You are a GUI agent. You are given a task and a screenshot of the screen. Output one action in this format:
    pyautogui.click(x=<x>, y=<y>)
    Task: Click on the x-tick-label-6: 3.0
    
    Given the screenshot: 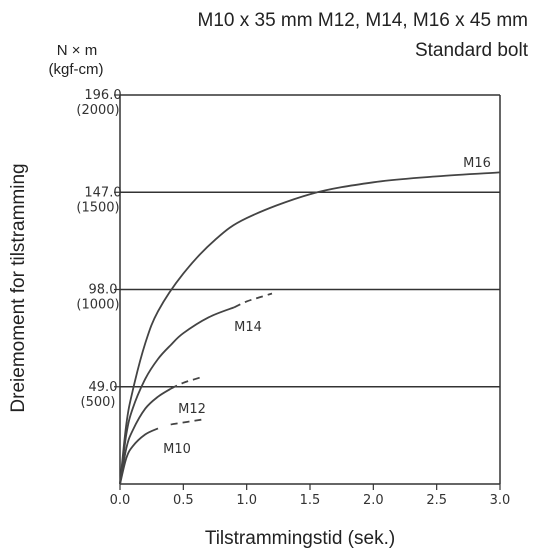 What is the action you would take?
    pyautogui.click(x=500, y=500)
    